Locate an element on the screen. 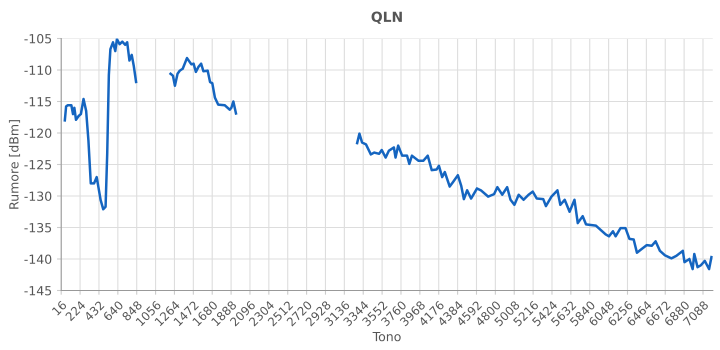  x-tick-label: 640 is located at coordinates (113, 311).